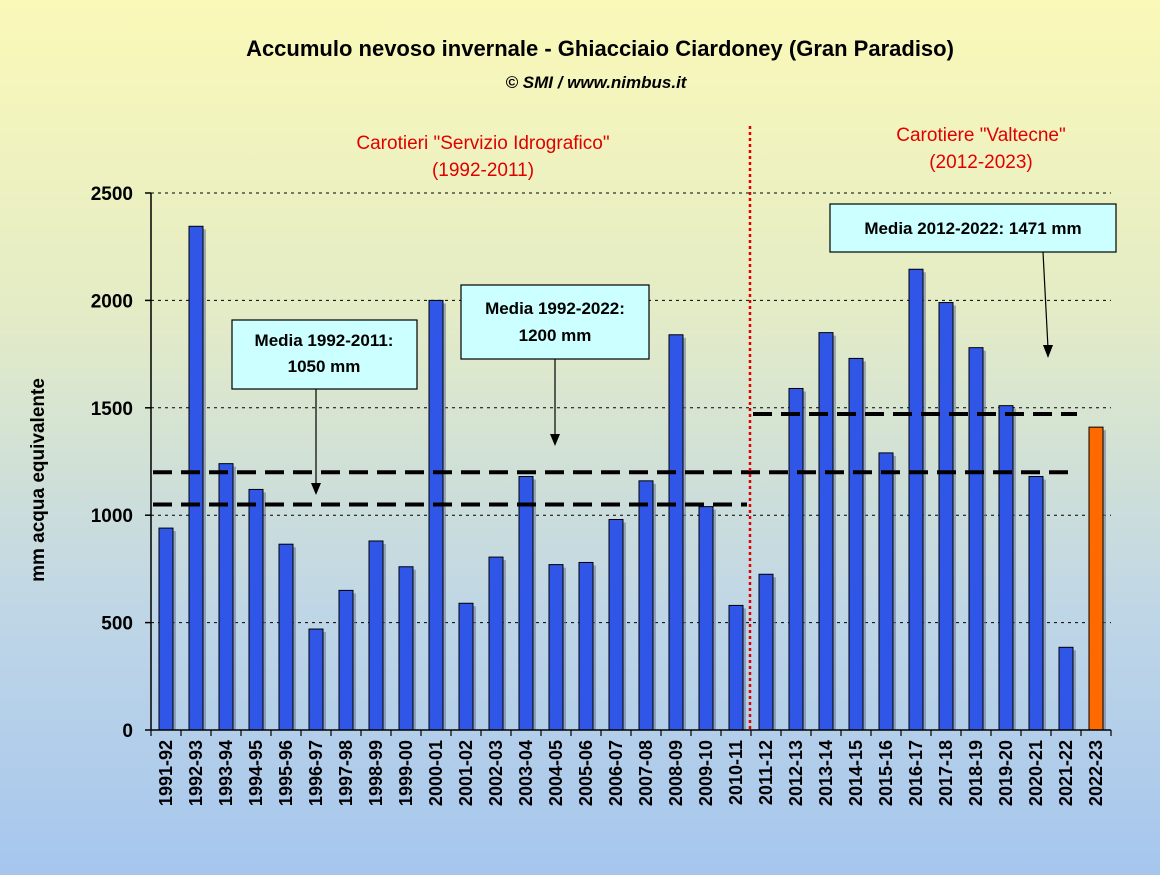  What do you see at coordinates (436, 773) in the screenshot?
I see `x-tick-label: 2000-01` at bounding box center [436, 773].